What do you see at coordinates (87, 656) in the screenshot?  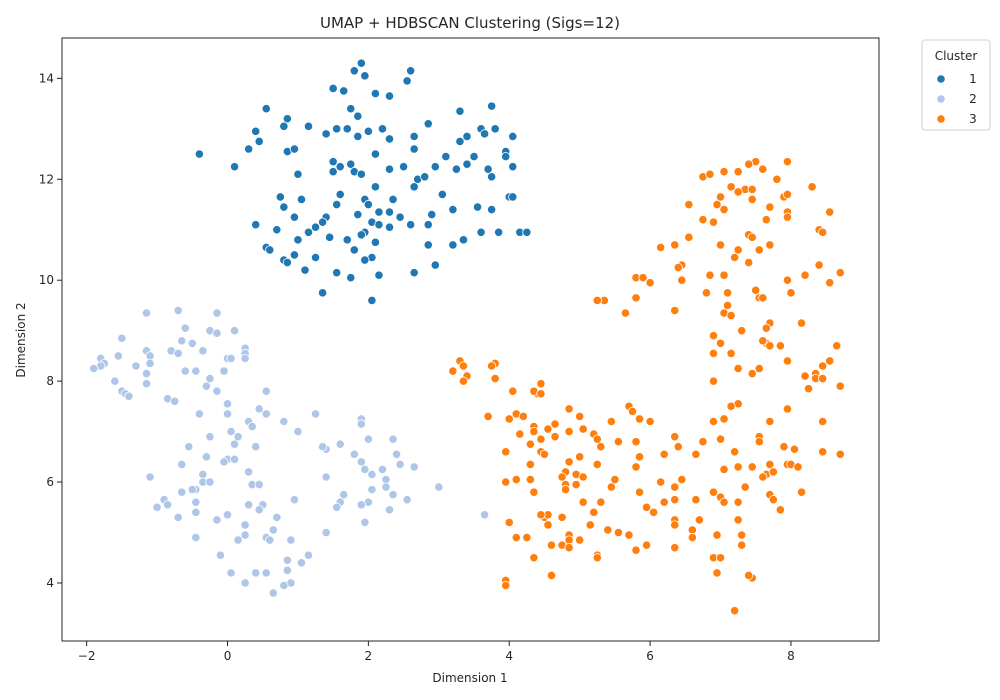 I see `x-tick-label: −2` at bounding box center [87, 656].